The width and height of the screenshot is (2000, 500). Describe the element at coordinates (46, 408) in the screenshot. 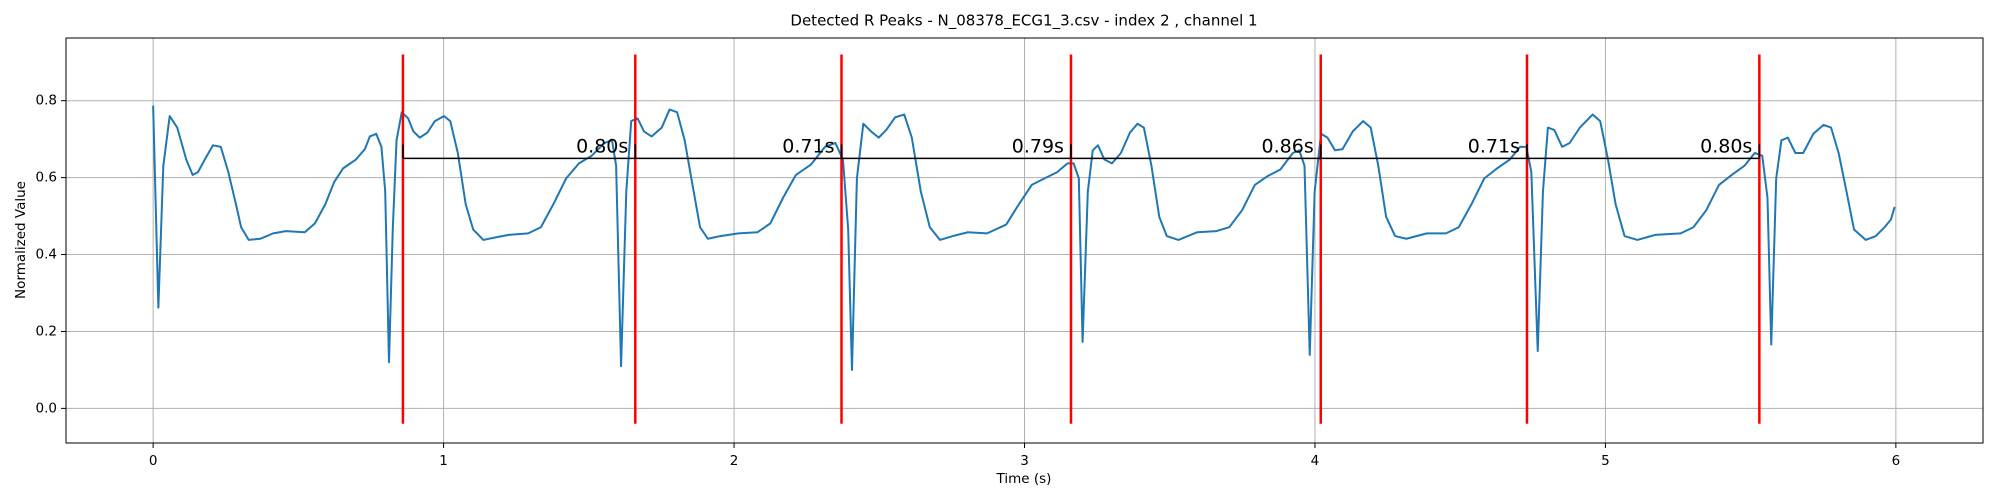

I see `y-tick-label: 0.0` at that location.